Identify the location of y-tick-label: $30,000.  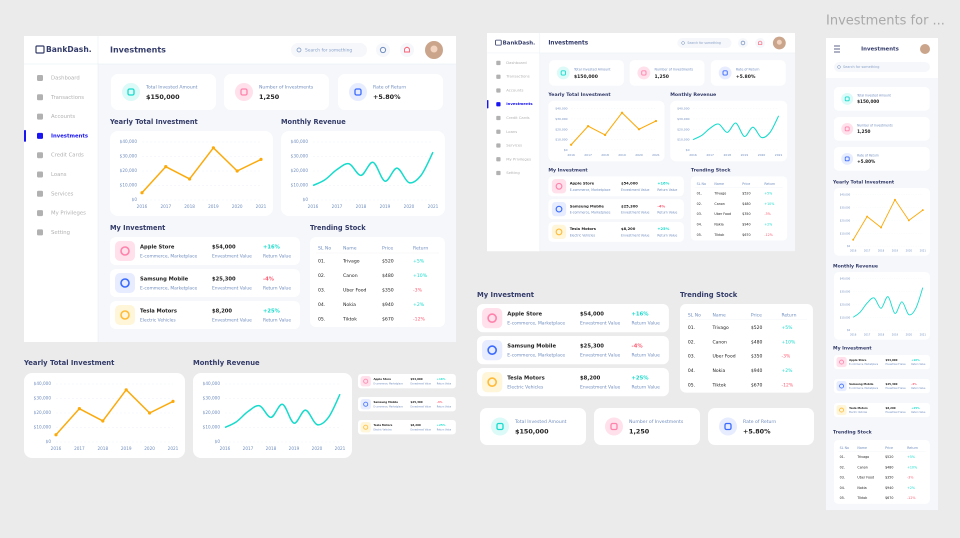
(129, 156).